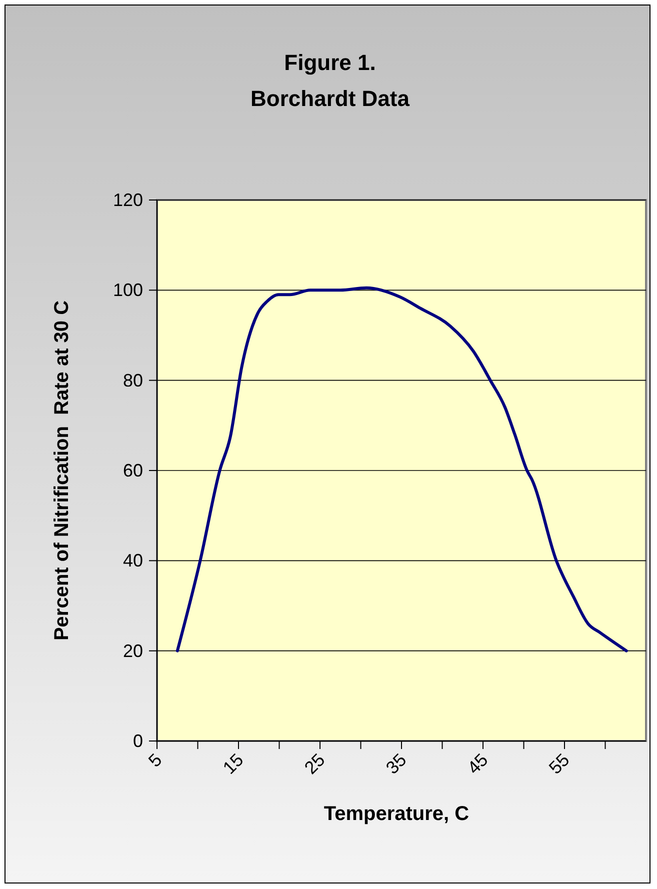 The height and width of the screenshot is (889, 657). I want to click on x-tick-label: 35, so click(396, 764).